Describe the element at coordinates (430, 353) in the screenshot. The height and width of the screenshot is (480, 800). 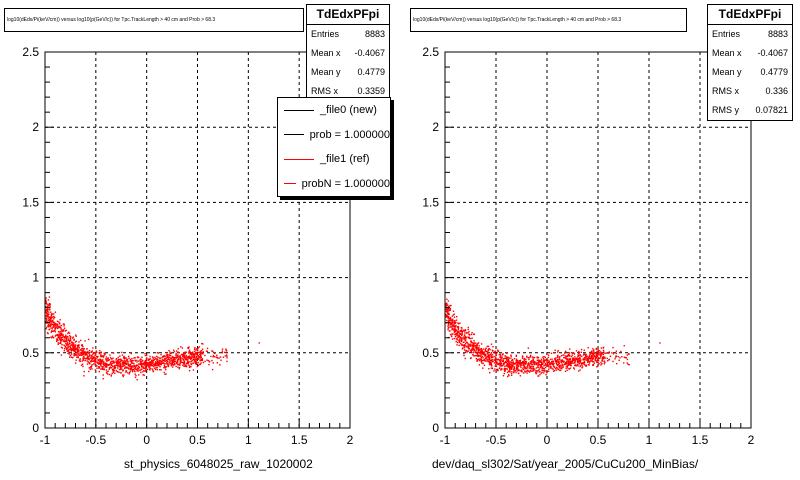
I see `y-tick-label: 0.5` at that location.